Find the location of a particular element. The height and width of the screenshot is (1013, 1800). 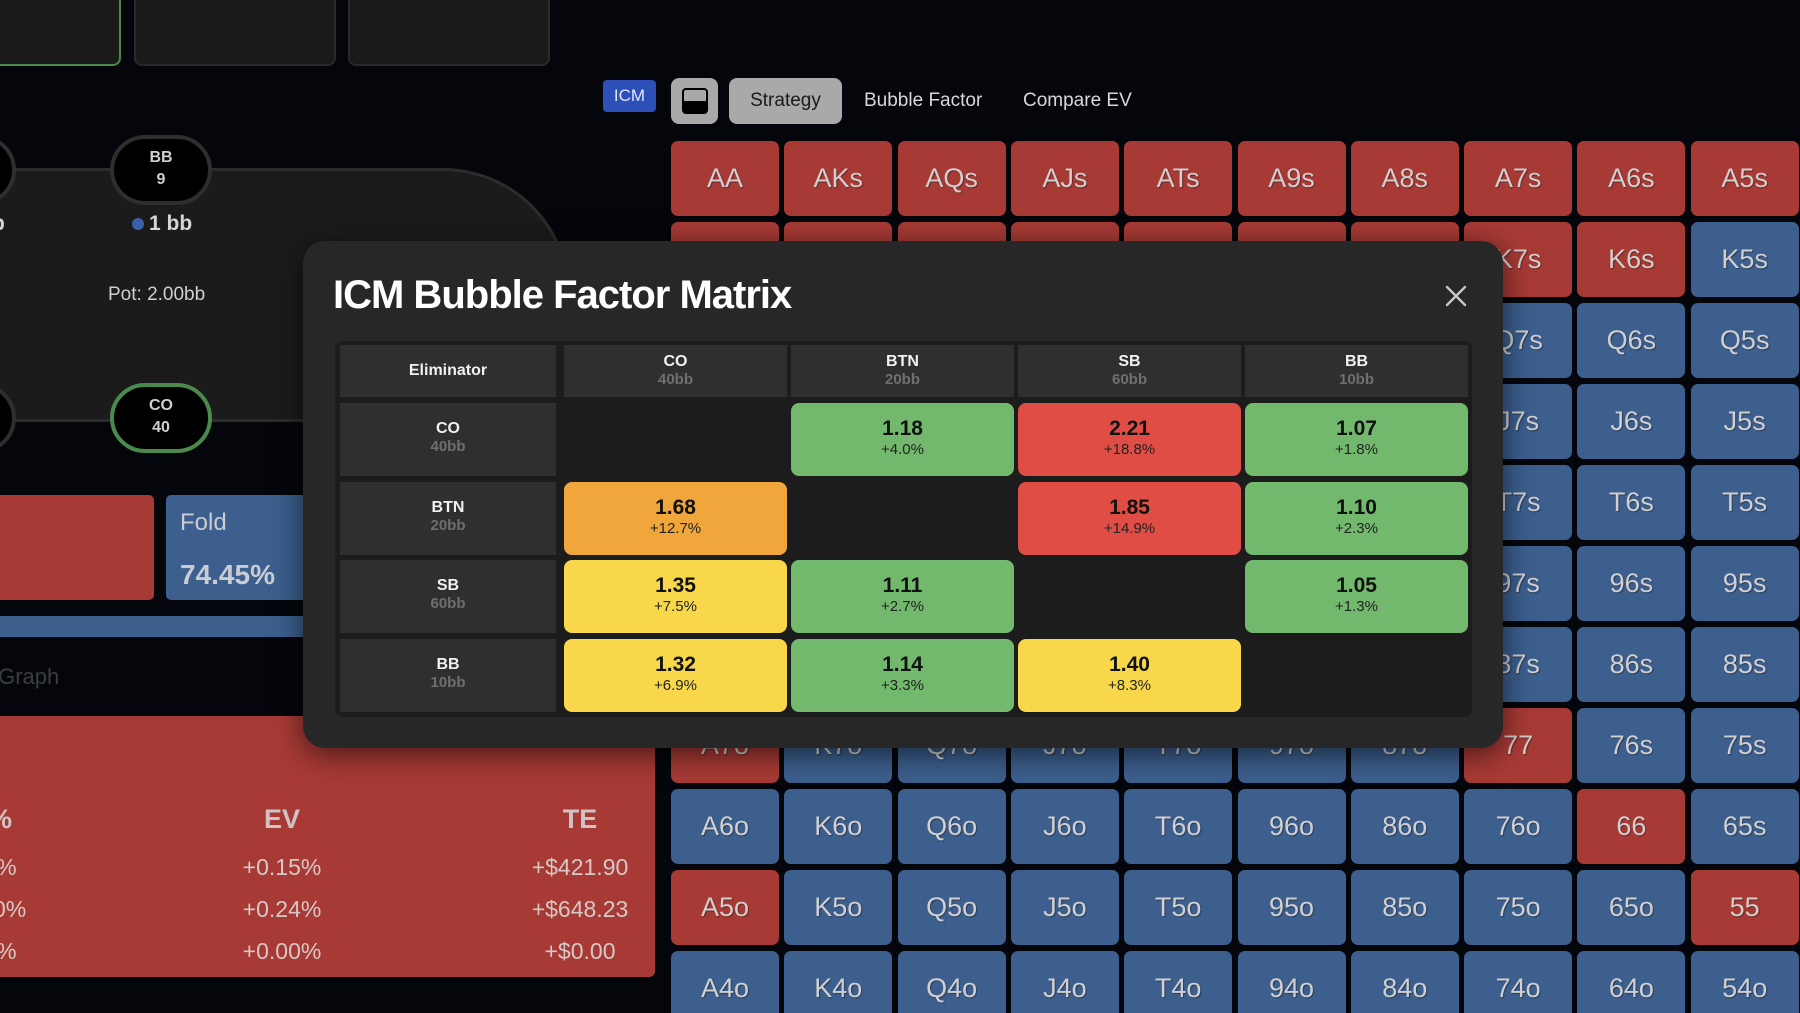

matrix-cell: 1.35 +7.5% is located at coordinates (675, 596).